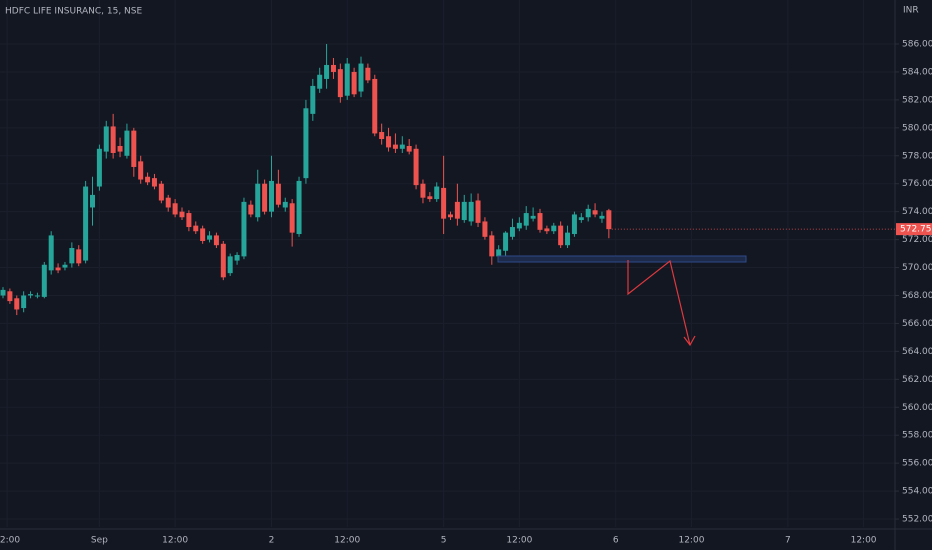 The width and height of the screenshot is (932, 550). I want to click on x-tick-label: 6, so click(616, 541).